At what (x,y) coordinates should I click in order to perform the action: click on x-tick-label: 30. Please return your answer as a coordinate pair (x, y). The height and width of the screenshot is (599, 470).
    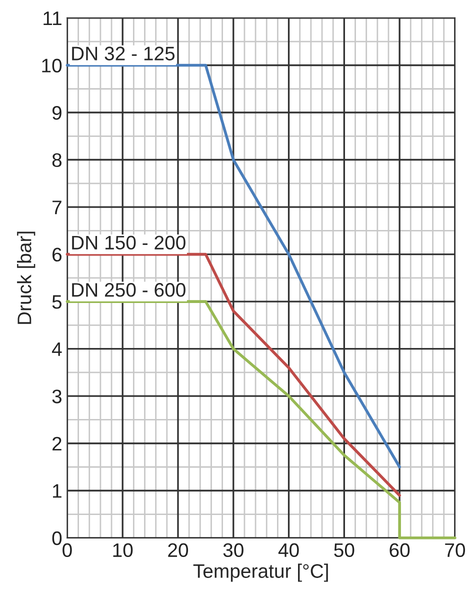
    Looking at the image, I should click on (233, 550).